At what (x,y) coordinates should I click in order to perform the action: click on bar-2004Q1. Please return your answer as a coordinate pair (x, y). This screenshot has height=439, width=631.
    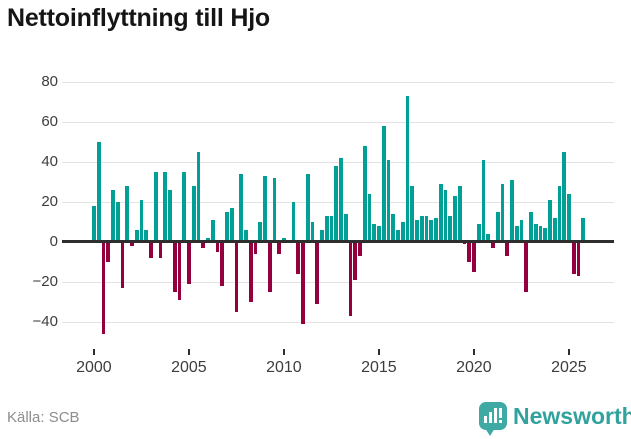
    Looking at the image, I should click on (170, 216).